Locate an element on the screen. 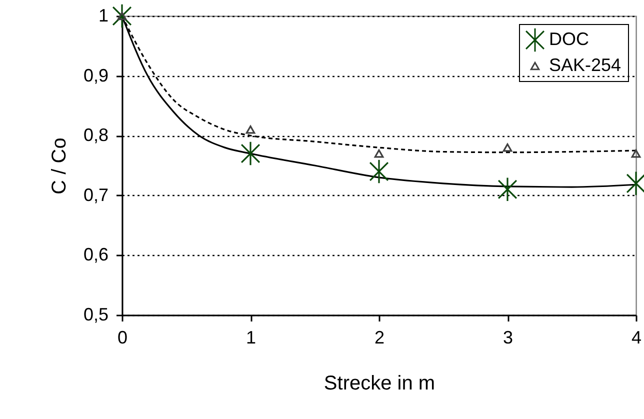 This screenshot has width=644, height=419. y-tick-label: 0,6 is located at coordinates (95, 254).